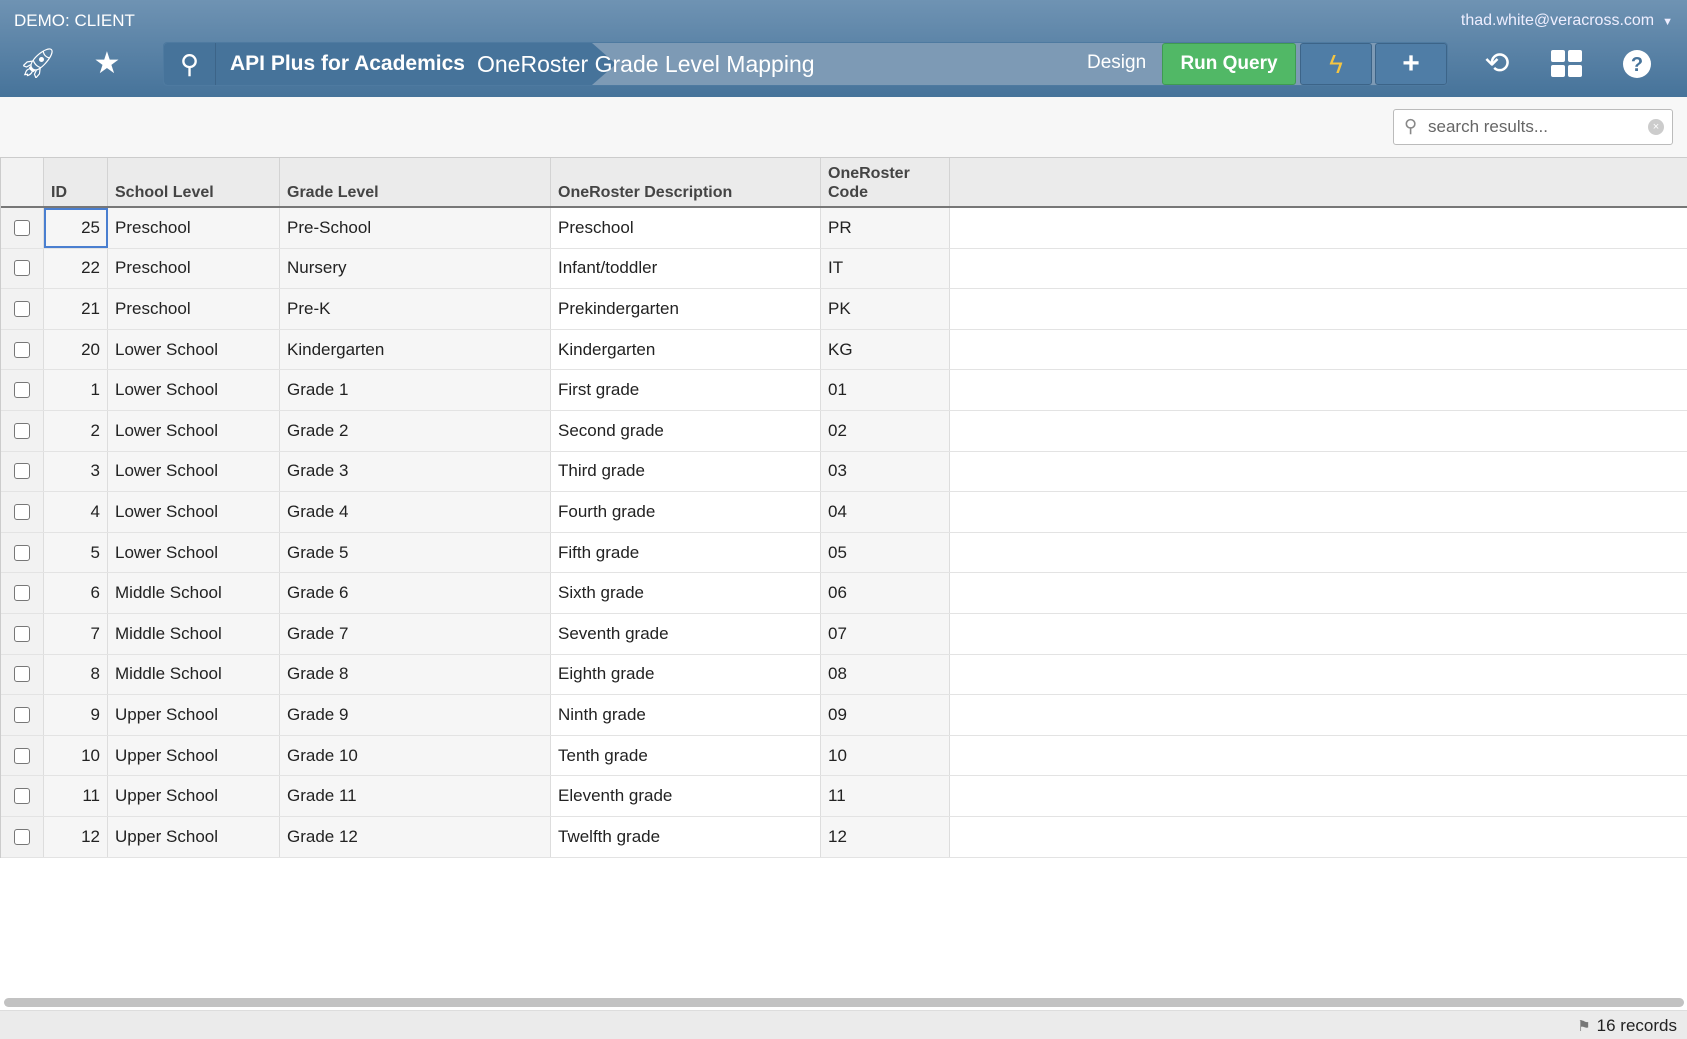 The height and width of the screenshot is (1039, 1687). Describe the element at coordinates (686, 836) in the screenshot. I see `cell-oneroster-description: Twelfth grade` at that location.